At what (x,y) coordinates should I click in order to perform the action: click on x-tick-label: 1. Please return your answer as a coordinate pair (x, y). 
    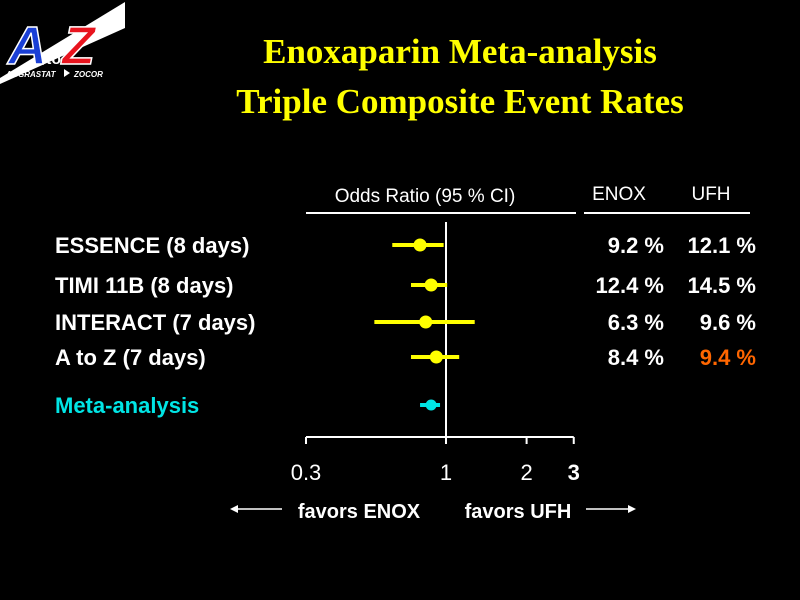
    Looking at the image, I should click on (446, 472).